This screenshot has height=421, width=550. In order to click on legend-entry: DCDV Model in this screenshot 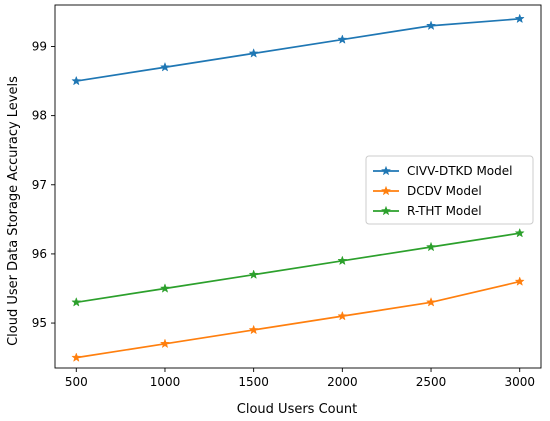, I will do `click(427, 191)`.